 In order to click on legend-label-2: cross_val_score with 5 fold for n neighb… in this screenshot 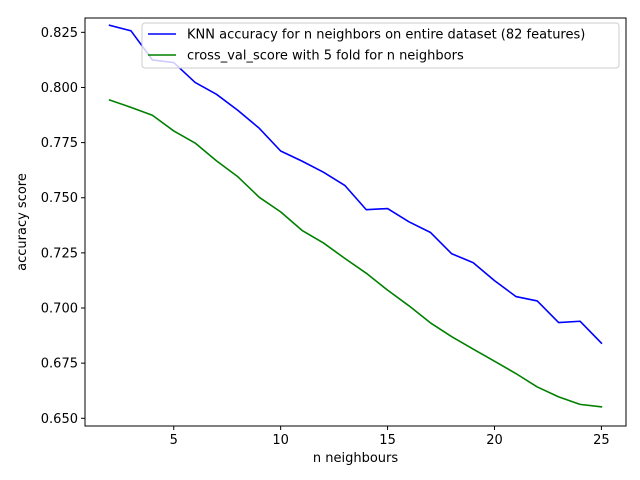, I will do `click(325, 56)`.